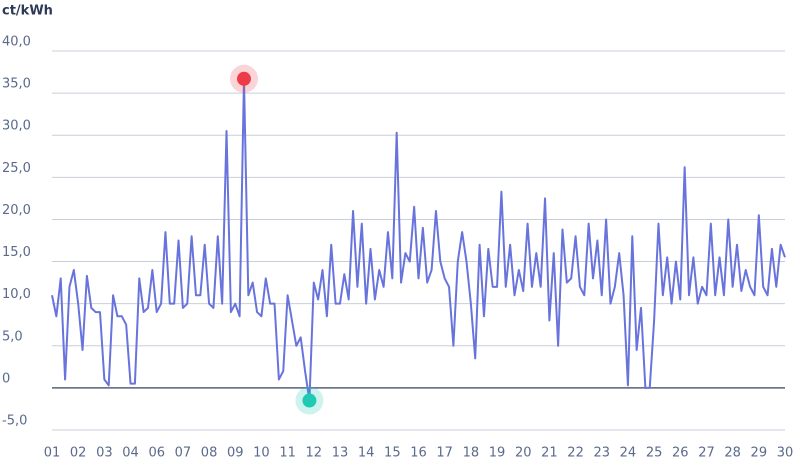 The height and width of the screenshot is (464, 794). What do you see at coordinates (104, 453) in the screenshot?
I see `x-tick-label: 03` at bounding box center [104, 453].